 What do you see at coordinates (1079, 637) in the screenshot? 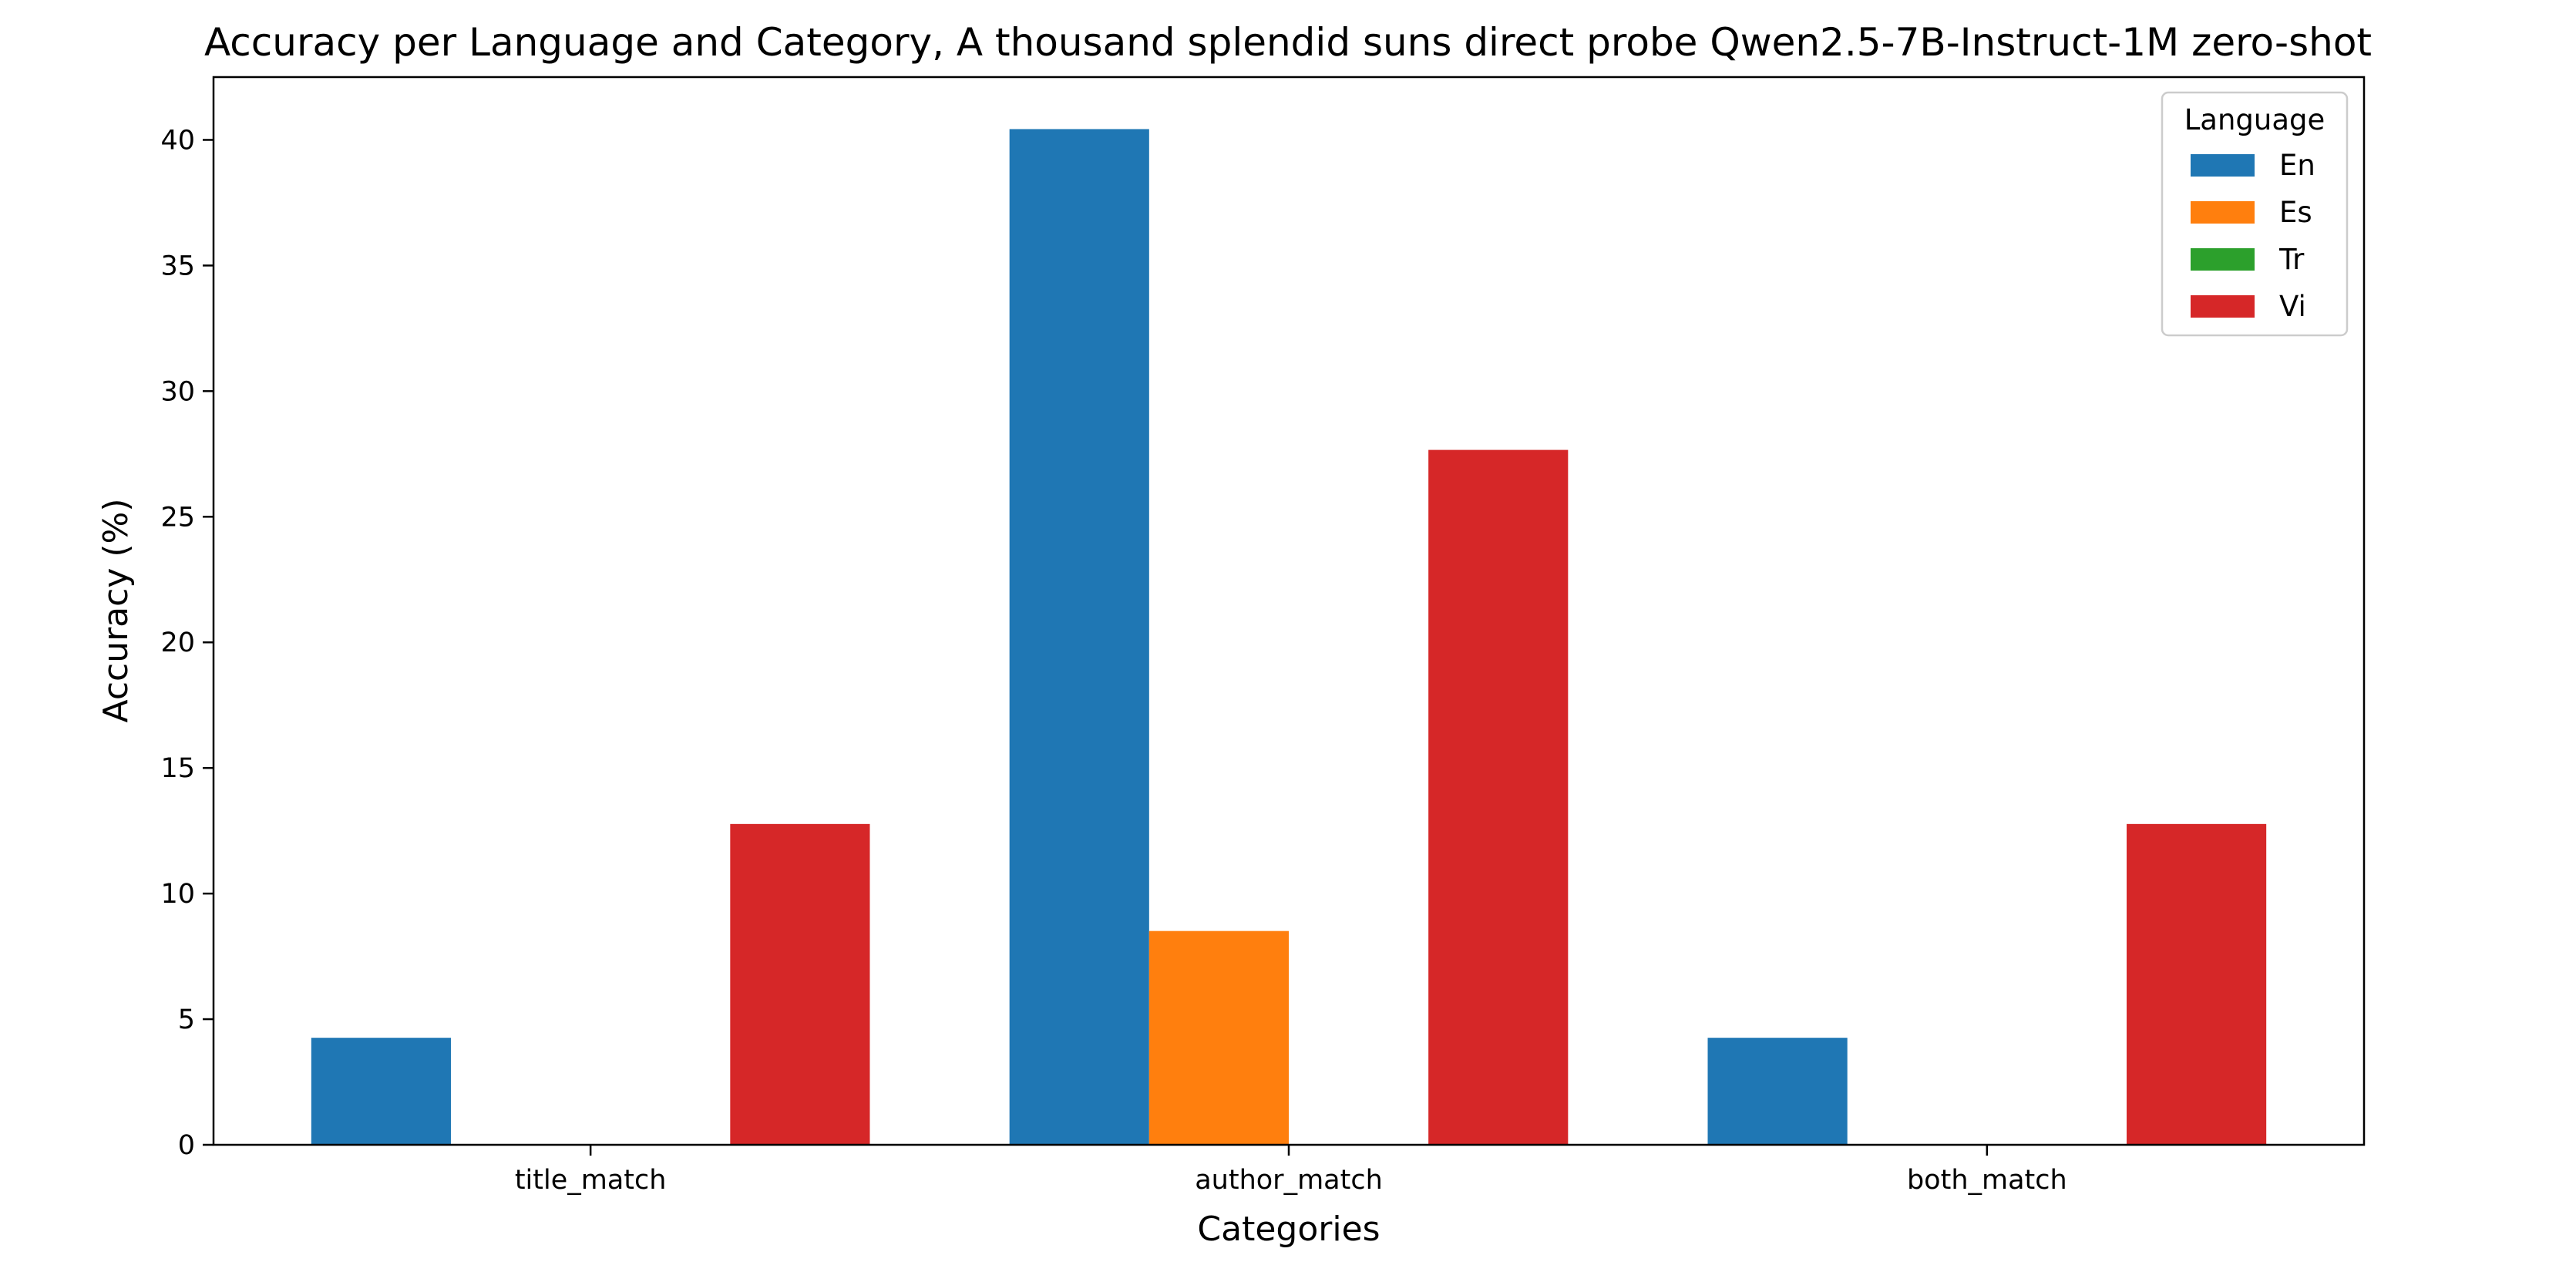
I see `bar-en-author-match` at bounding box center [1079, 637].